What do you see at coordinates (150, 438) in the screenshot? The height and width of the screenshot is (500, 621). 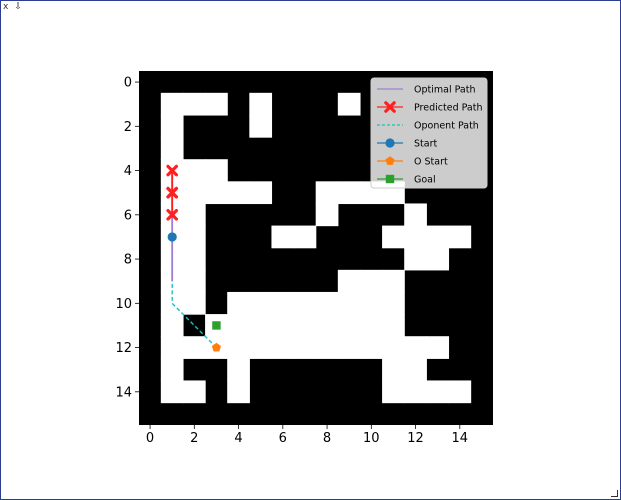 I see `x-tick-label: 0` at bounding box center [150, 438].